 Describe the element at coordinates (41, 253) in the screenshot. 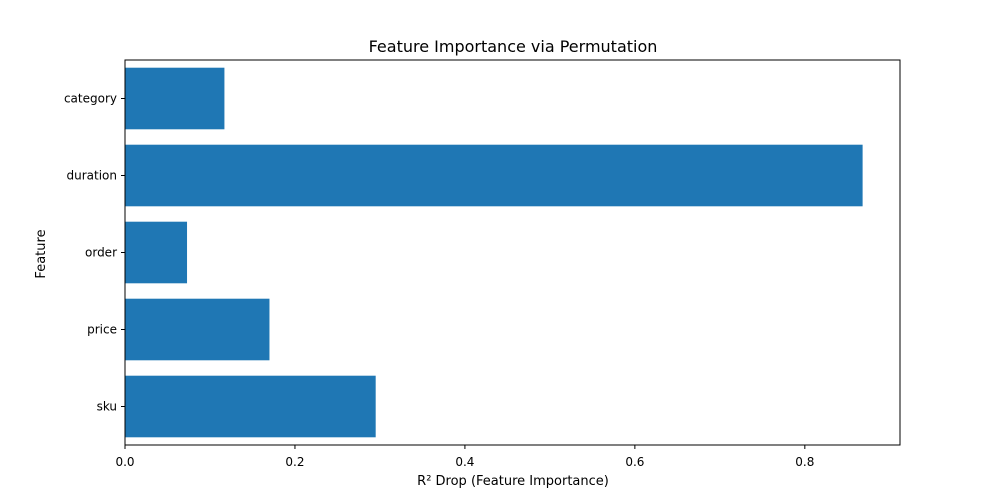

I see `y-axis-label: Feature` at that location.